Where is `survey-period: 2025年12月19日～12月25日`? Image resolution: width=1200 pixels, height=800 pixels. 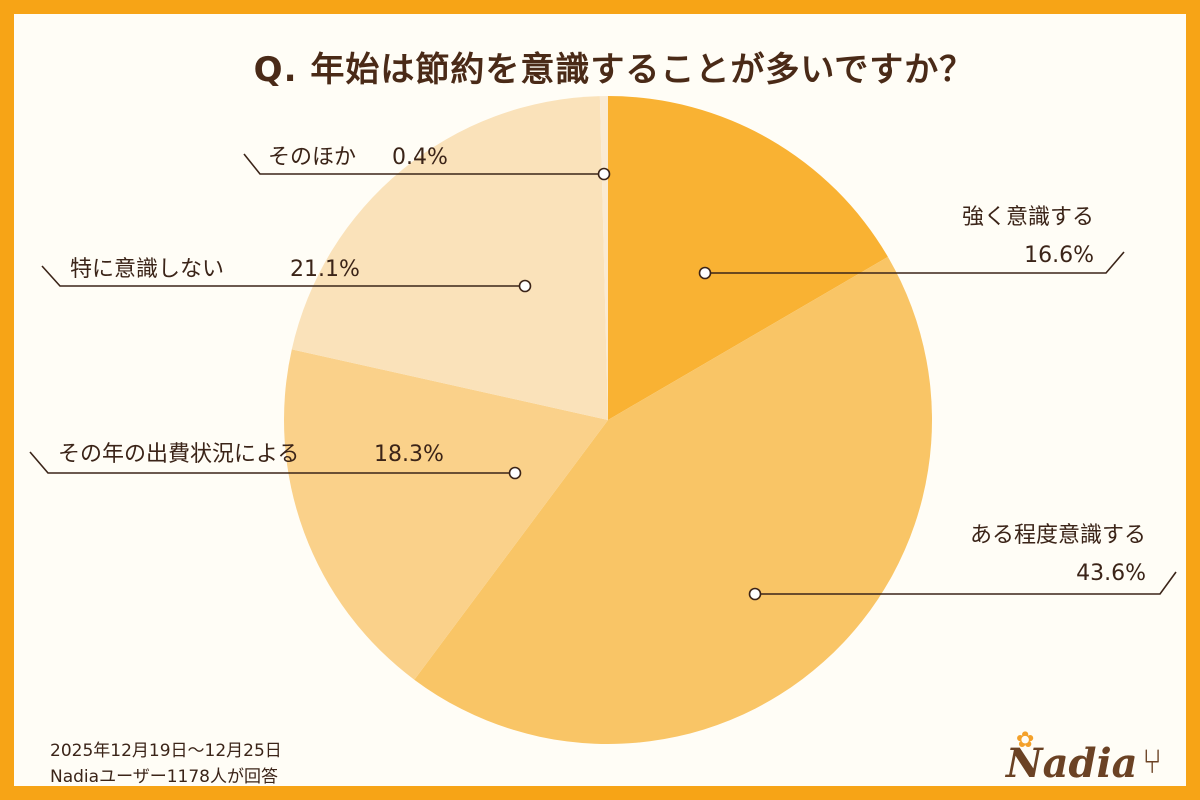 survey-period: 2025年12月19日～12月25日 is located at coordinates (166, 751).